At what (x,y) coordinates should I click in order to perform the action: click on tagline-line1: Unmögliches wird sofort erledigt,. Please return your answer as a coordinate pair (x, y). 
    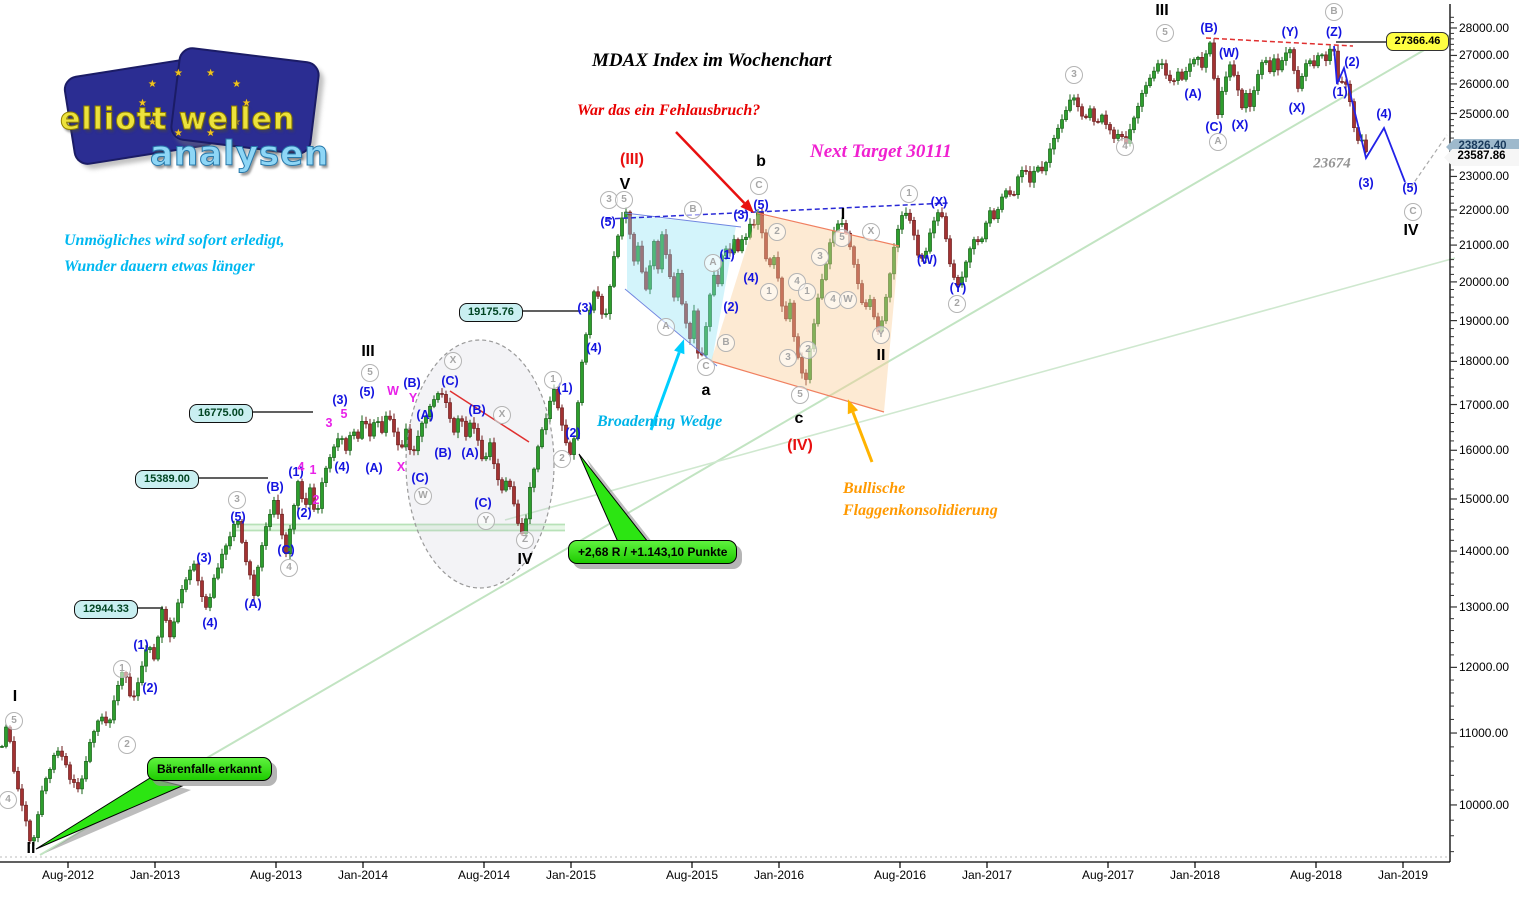
    Looking at the image, I should click on (174, 240).